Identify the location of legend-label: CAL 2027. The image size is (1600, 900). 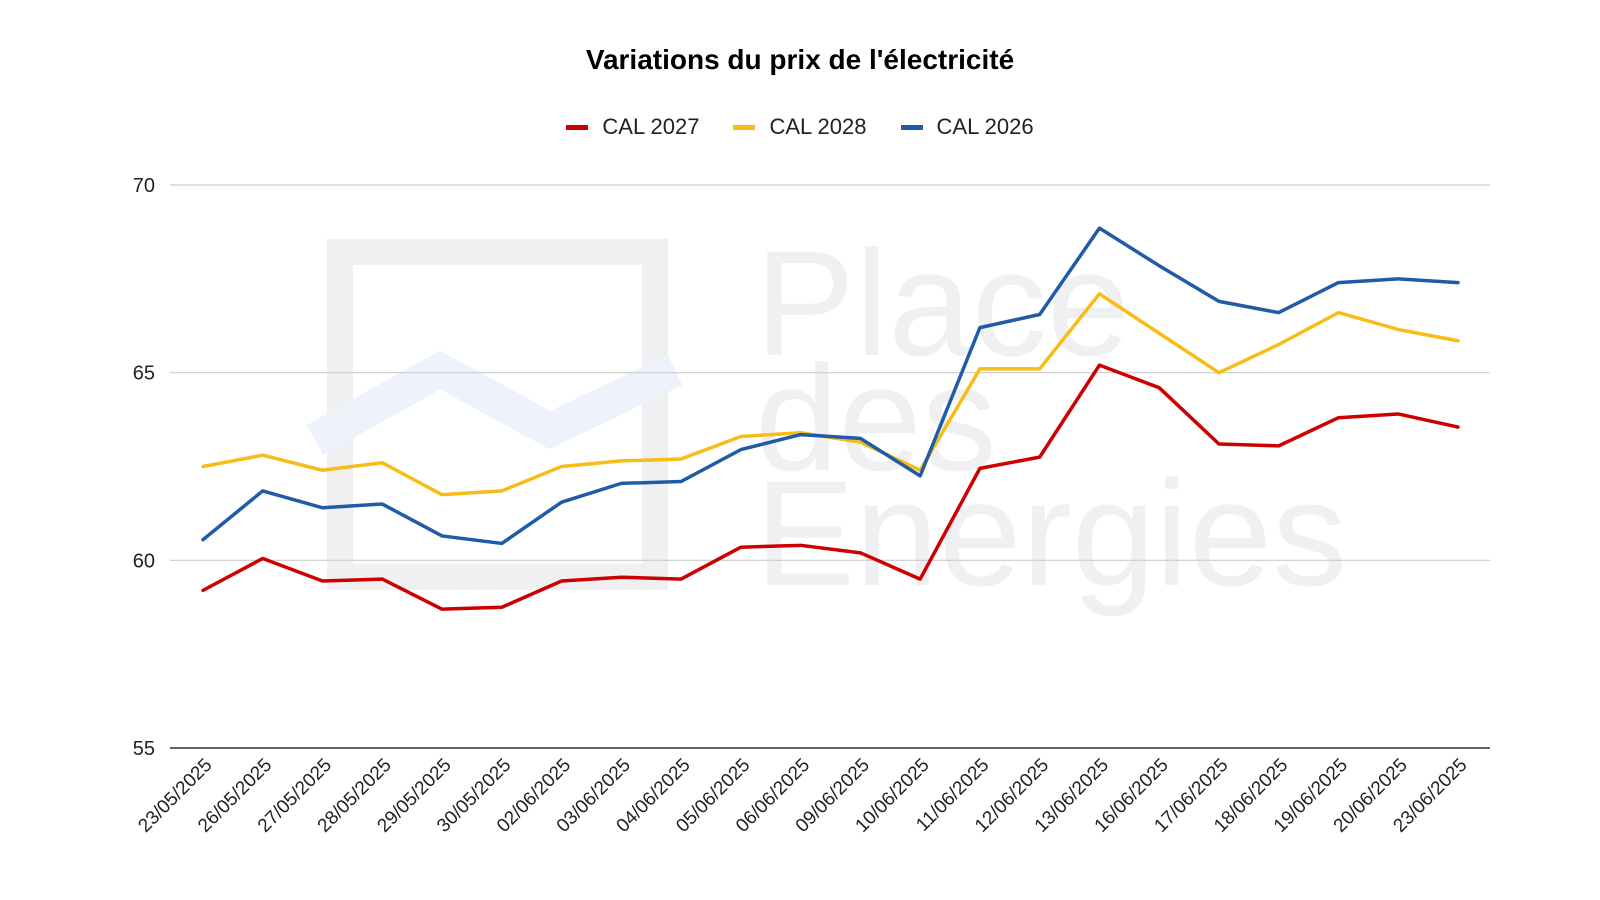
(651, 126).